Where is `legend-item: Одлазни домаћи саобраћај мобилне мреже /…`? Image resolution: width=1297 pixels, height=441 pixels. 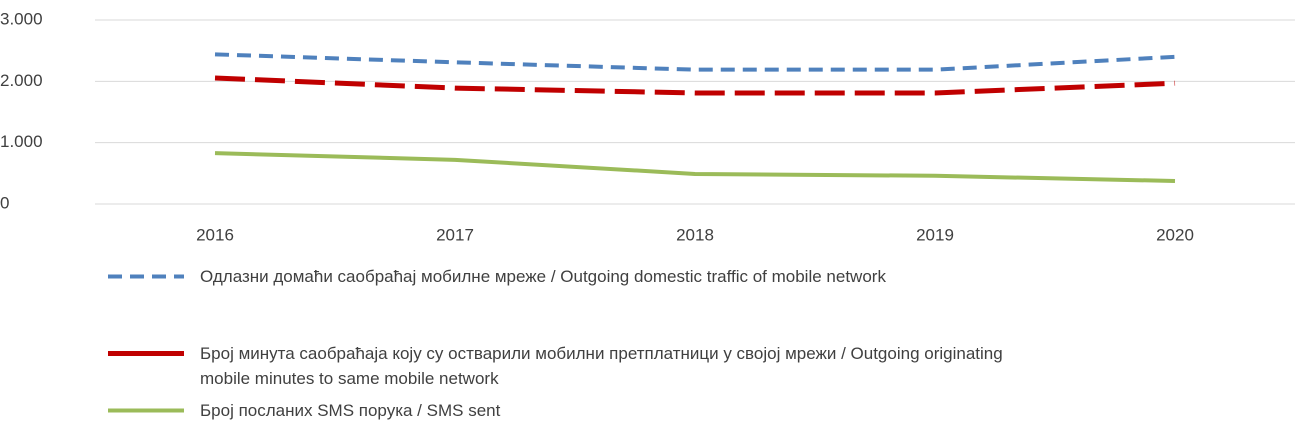 legend-item: Одлазни домаћи саобраћај мобилне мреже /… is located at coordinates (683, 276).